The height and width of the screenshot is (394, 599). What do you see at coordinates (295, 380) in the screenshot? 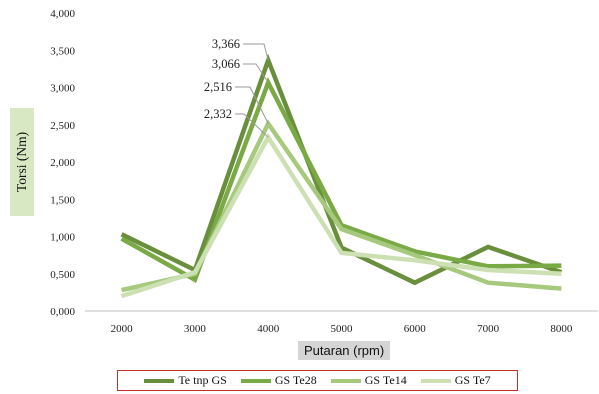
I see `legend-label-gs-te28: GS Te28` at bounding box center [295, 380].